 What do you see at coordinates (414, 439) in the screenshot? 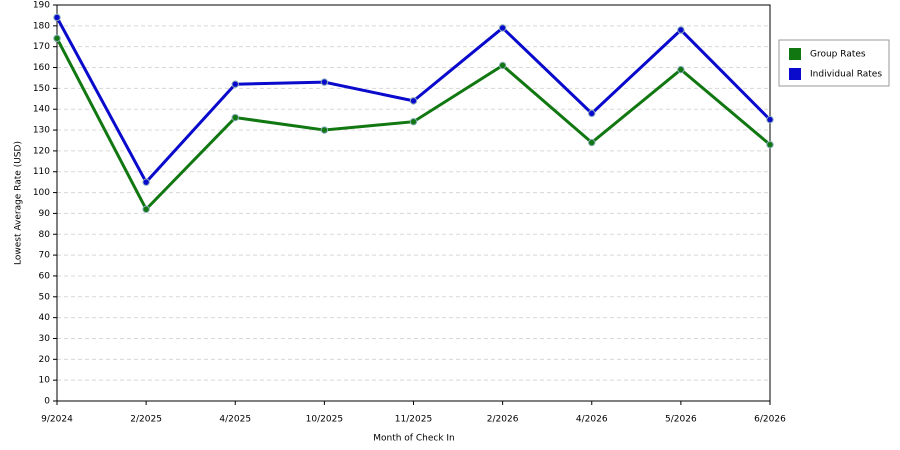
I see `x-axis-title: Month of Check In` at bounding box center [414, 439].